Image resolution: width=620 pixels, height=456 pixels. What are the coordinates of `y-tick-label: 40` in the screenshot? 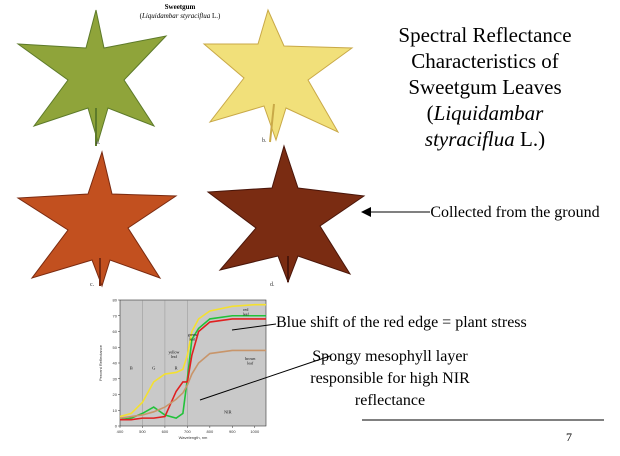 It's located at (115, 363).